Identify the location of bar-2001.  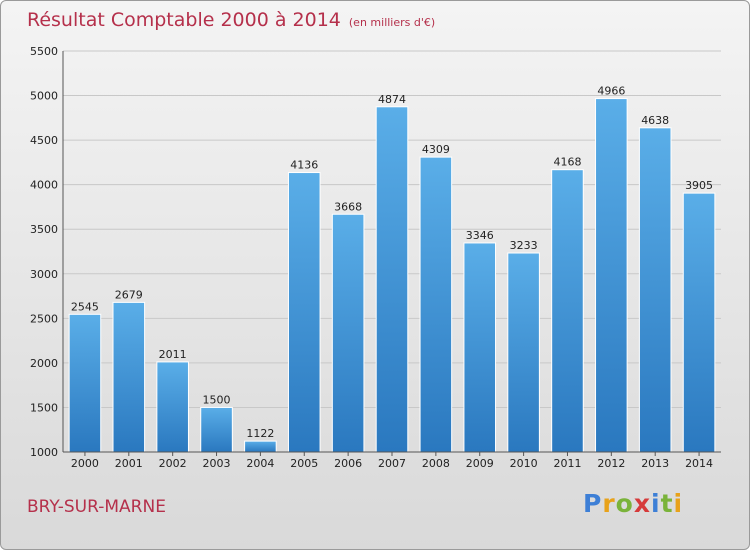
(129, 377).